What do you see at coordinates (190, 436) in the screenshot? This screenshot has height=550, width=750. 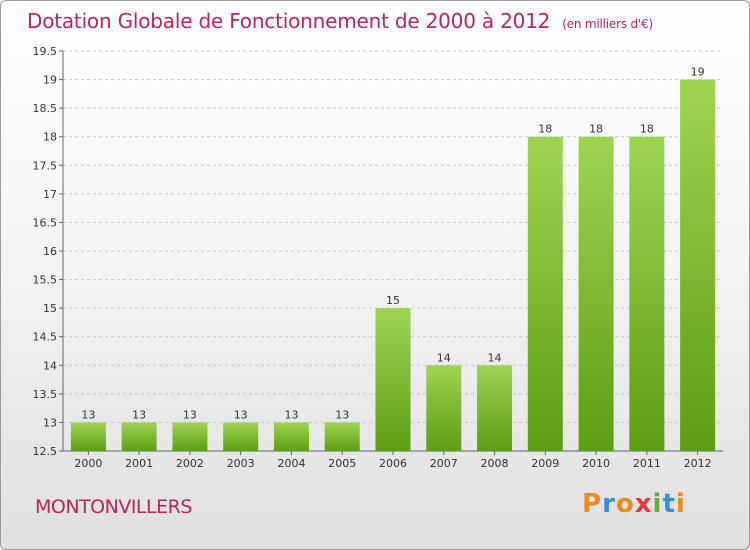 I see `bar-2002` at bounding box center [190, 436].